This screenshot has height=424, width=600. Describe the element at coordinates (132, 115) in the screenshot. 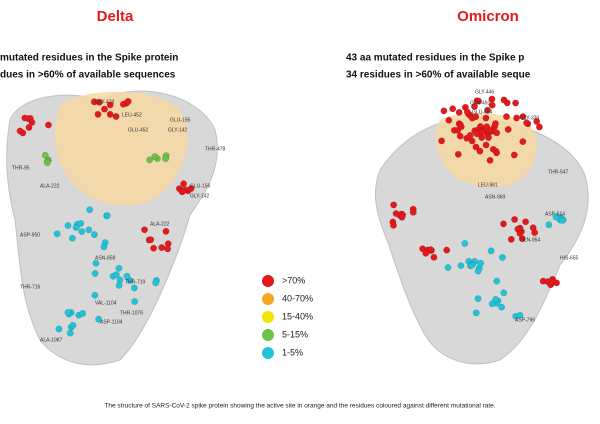

I see `residue-label: LEU-452` at that location.